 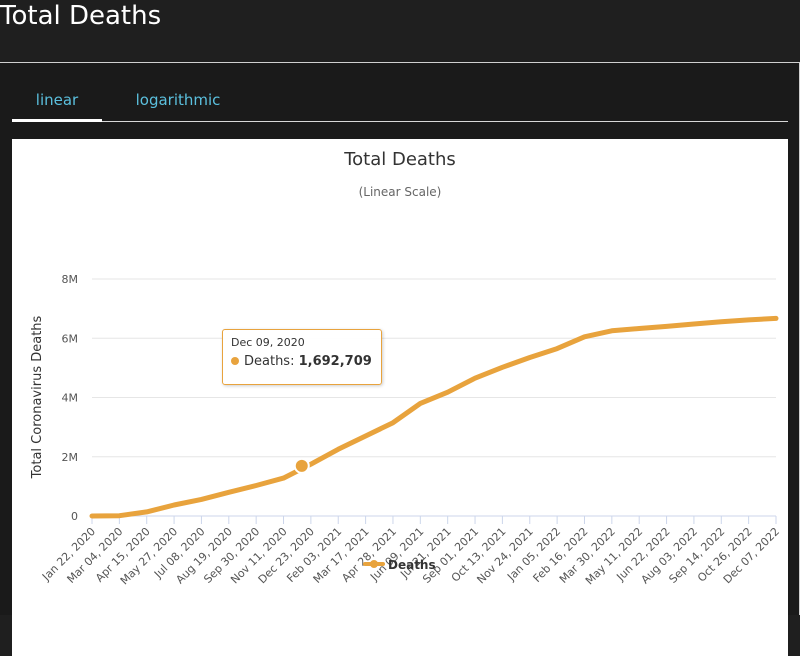 I want to click on y-axis-ticks: 0 2M 4M 6M 8M, so click(x=70, y=398).